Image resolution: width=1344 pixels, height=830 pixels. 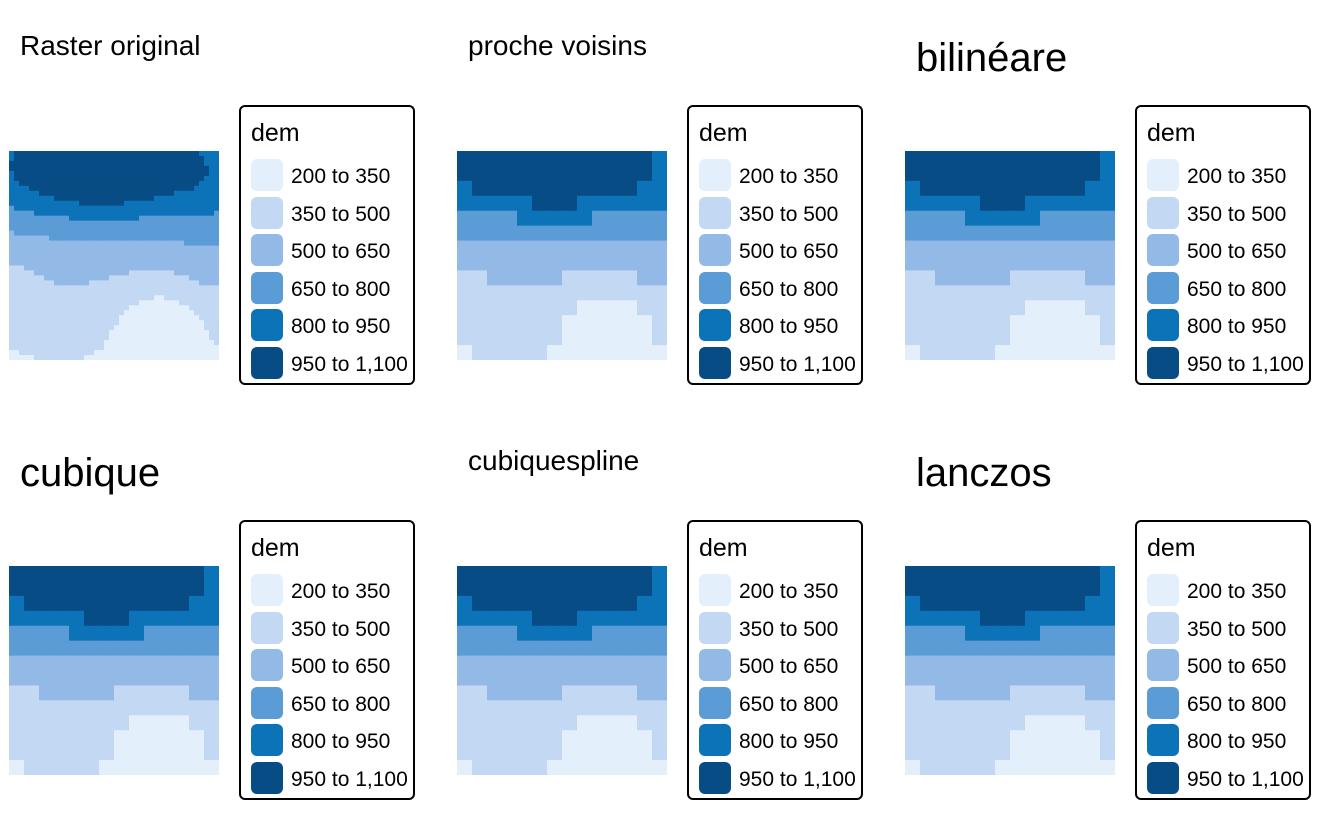 What do you see at coordinates (1171, 548) in the screenshot?
I see `legend-title: dem` at bounding box center [1171, 548].